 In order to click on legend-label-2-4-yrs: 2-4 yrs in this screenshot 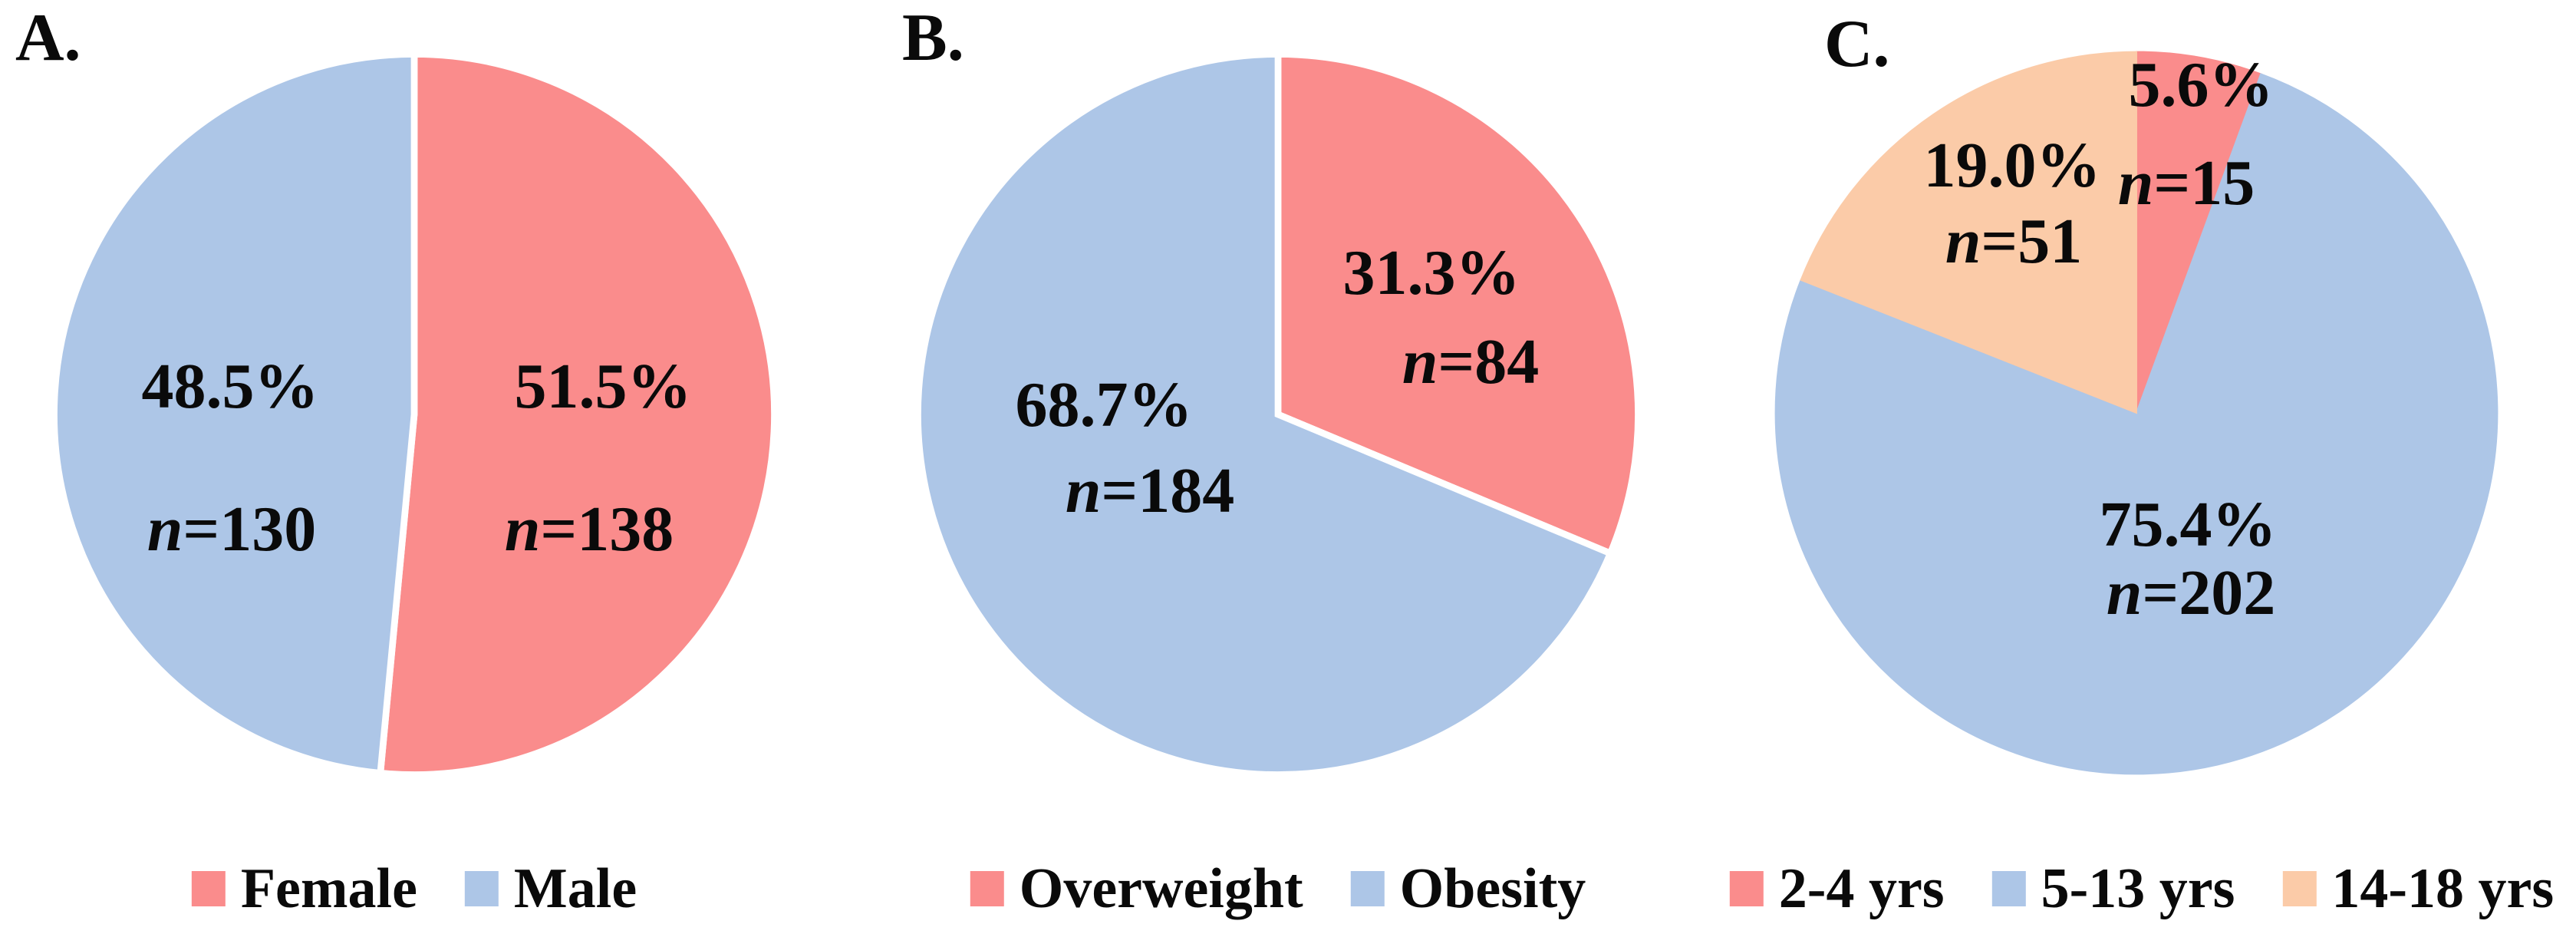, I will do `click(1861, 888)`.